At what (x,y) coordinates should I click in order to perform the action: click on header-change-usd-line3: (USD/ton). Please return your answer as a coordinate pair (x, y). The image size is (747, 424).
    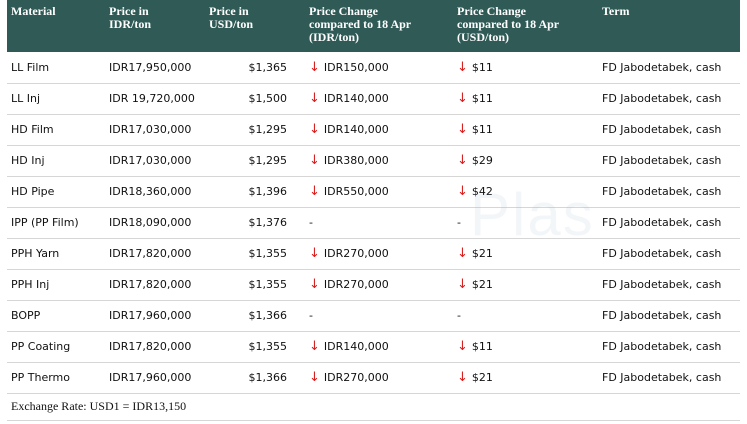
    Looking at the image, I should click on (483, 37).